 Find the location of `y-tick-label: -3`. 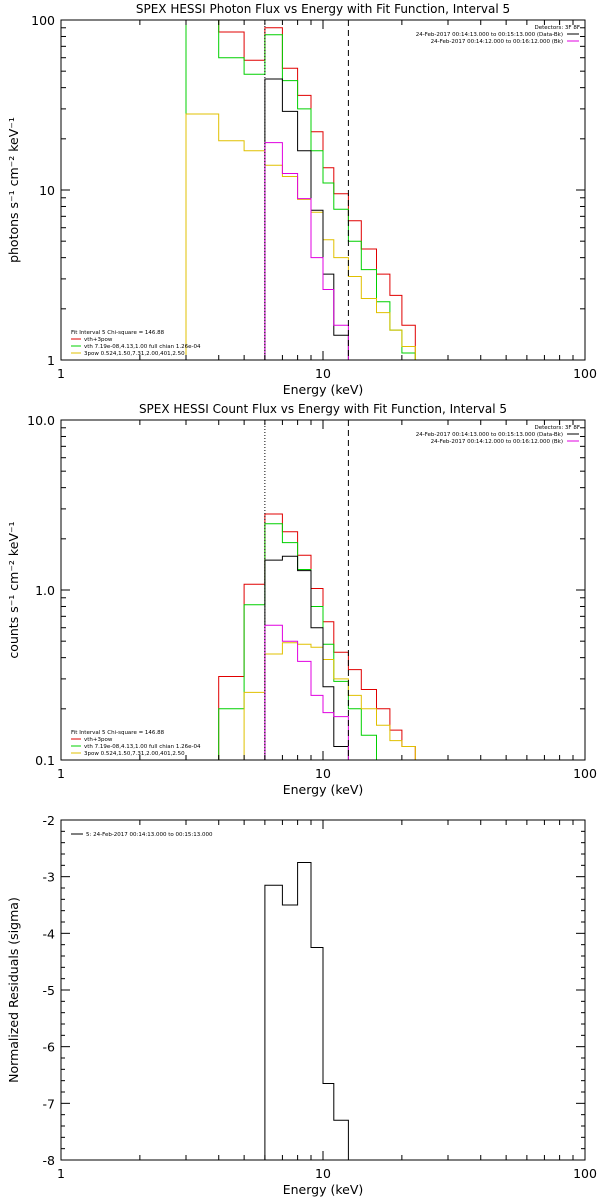

y-tick-label: -3 is located at coordinates (49, 877).